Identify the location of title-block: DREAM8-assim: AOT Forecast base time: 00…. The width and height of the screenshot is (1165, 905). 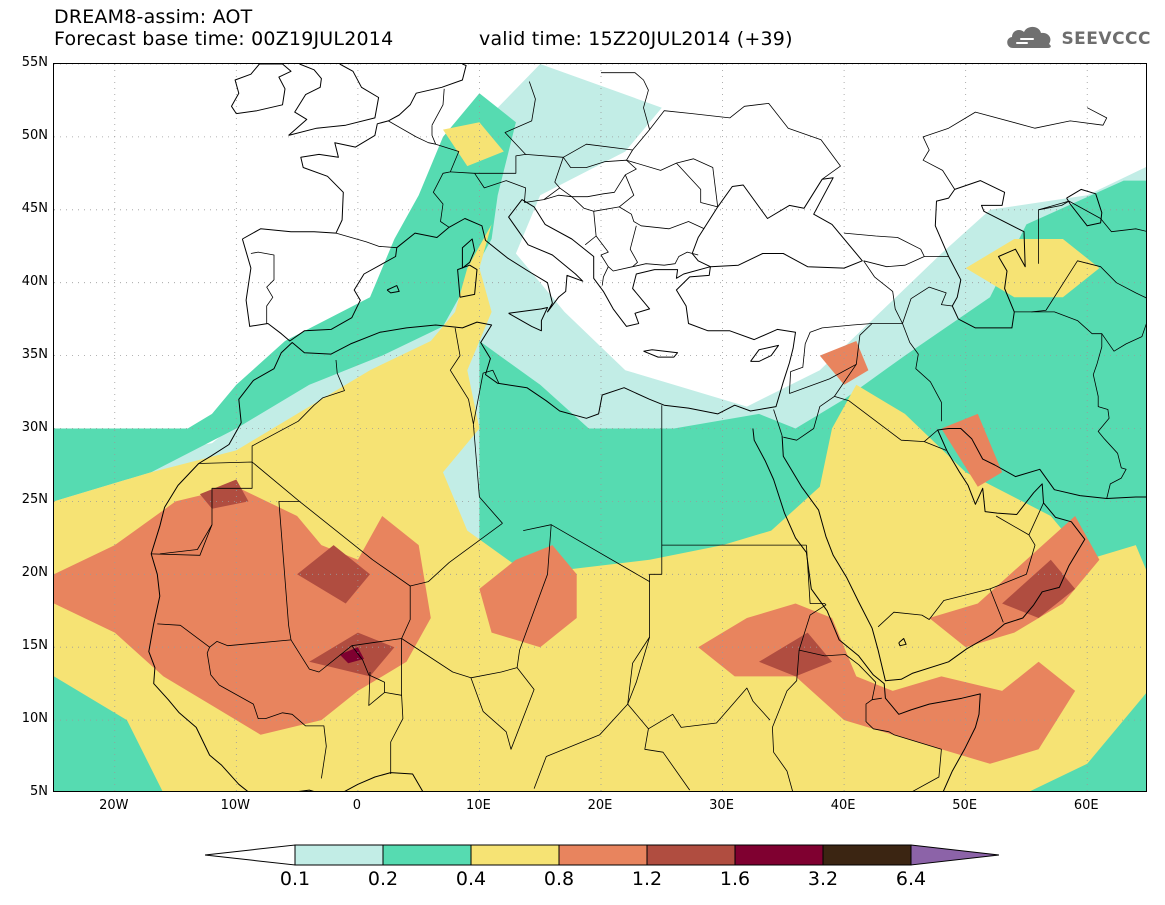
(423, 28).